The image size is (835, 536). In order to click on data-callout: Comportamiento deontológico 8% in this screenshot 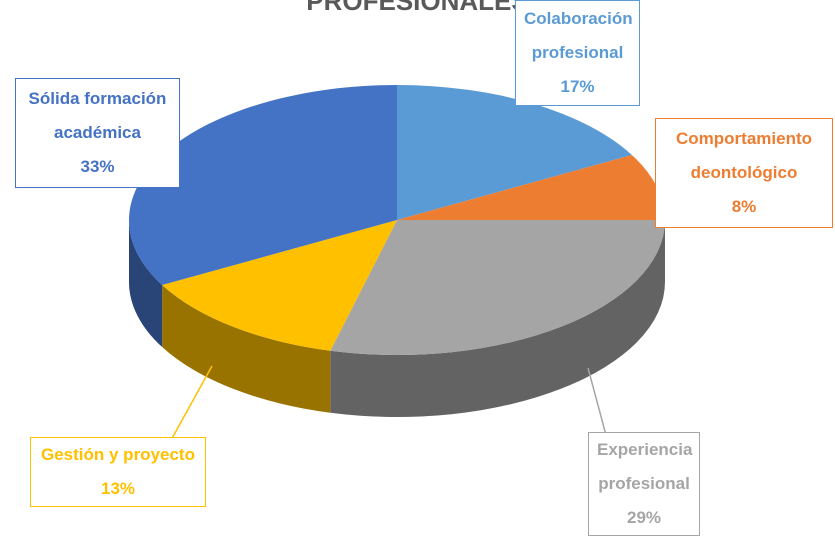, I will do `click(744, 173)`.